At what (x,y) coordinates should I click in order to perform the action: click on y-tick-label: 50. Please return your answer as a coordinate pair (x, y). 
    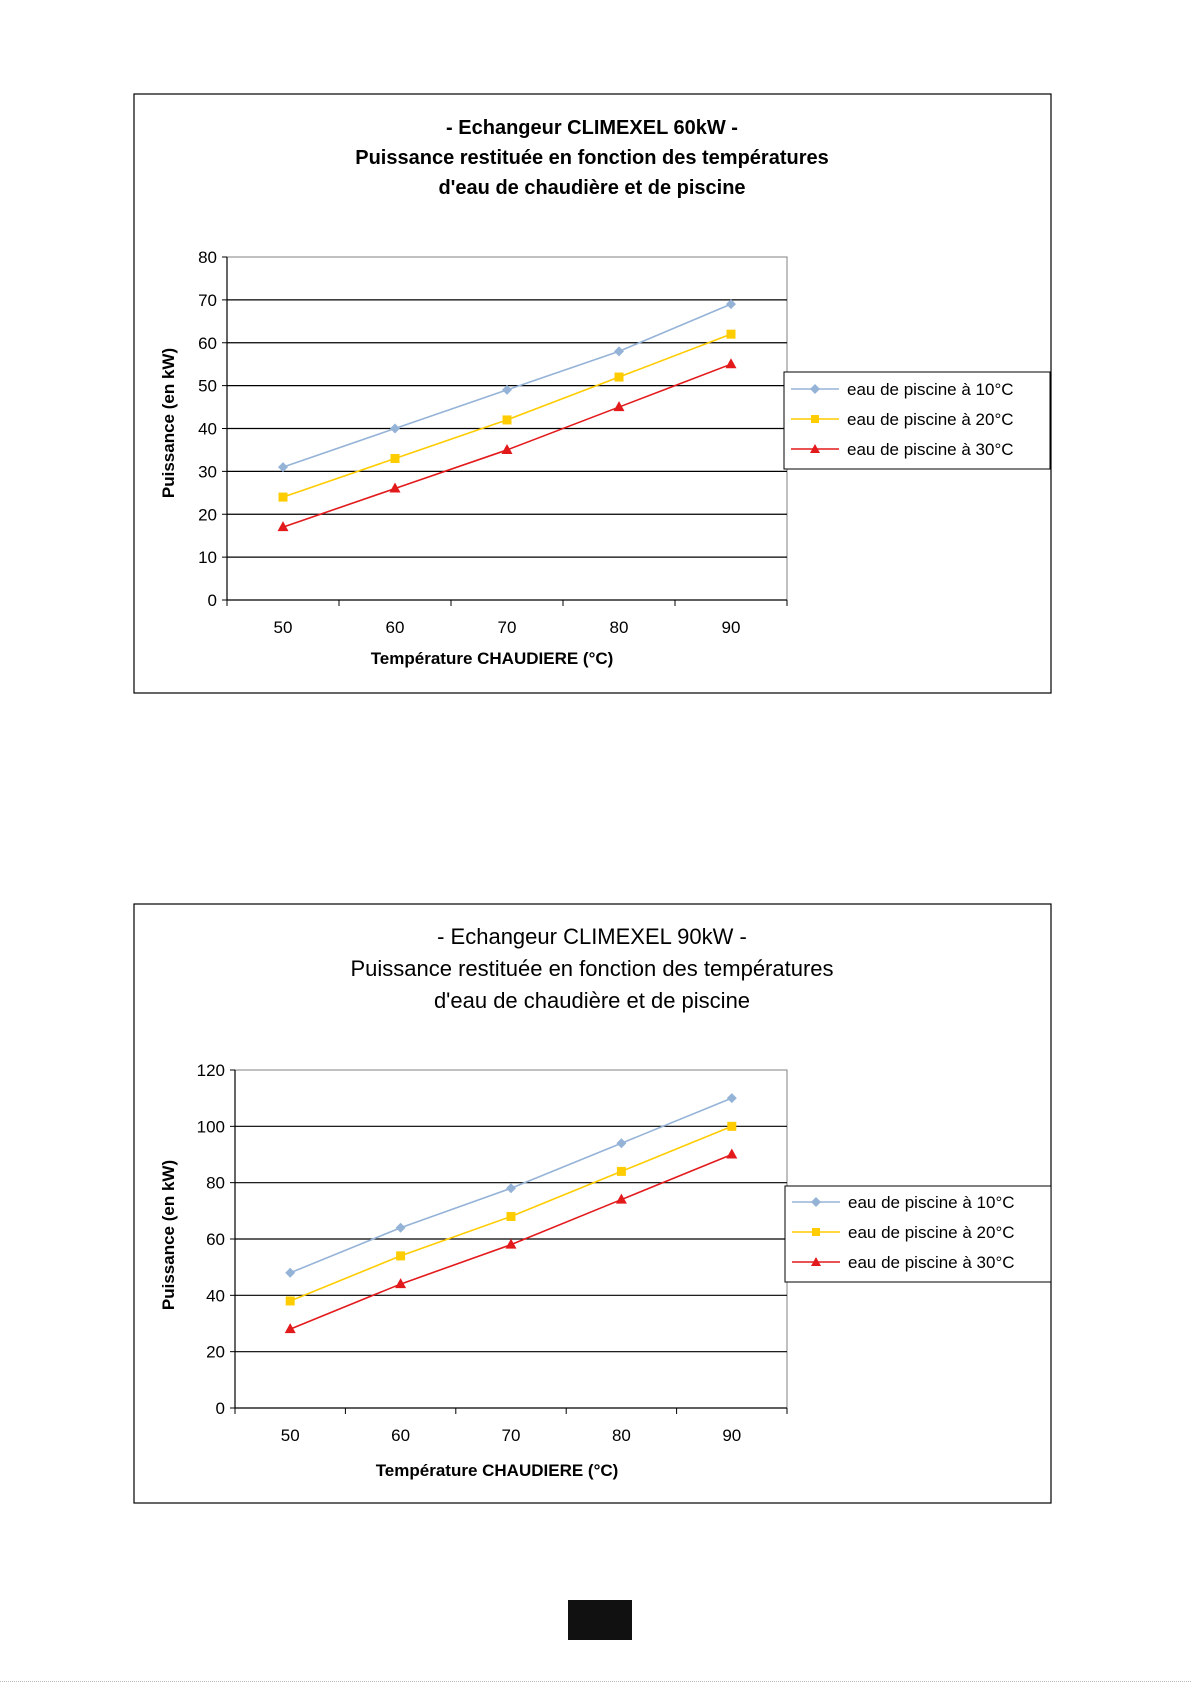
    Looking at the image, I should click on (207, 386).